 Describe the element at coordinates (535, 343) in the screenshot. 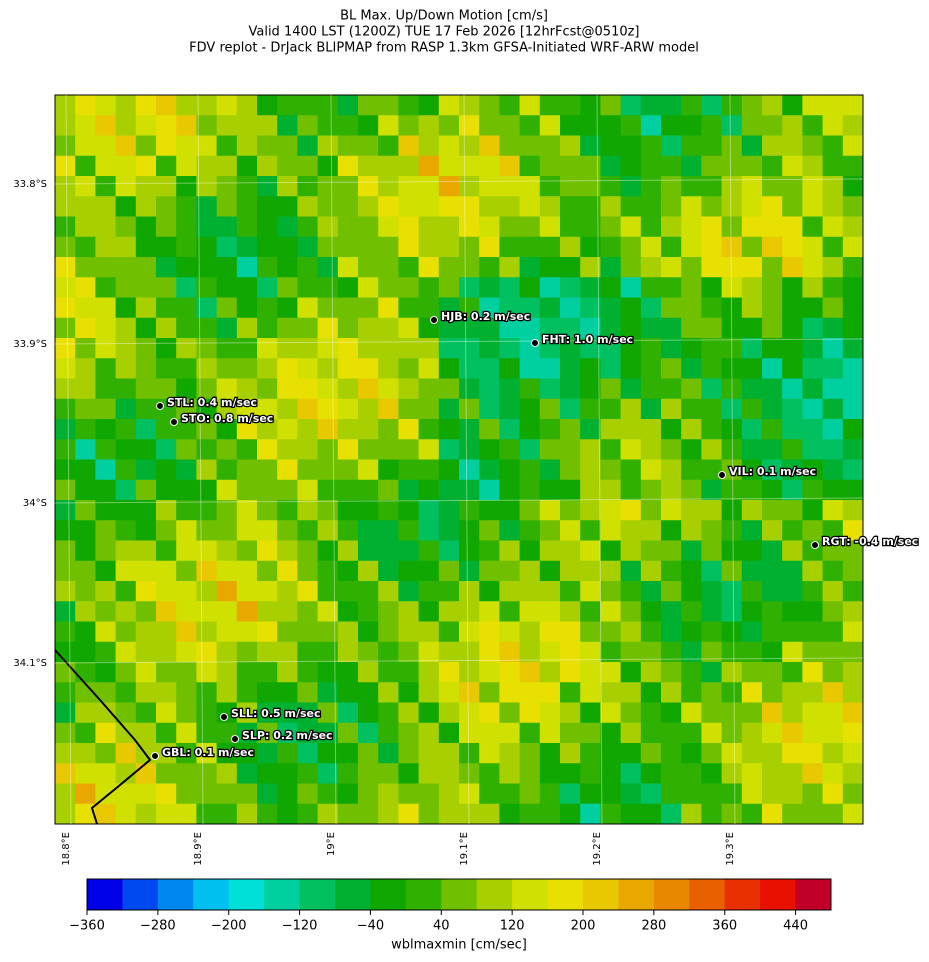

I see `station-dot` at that location.